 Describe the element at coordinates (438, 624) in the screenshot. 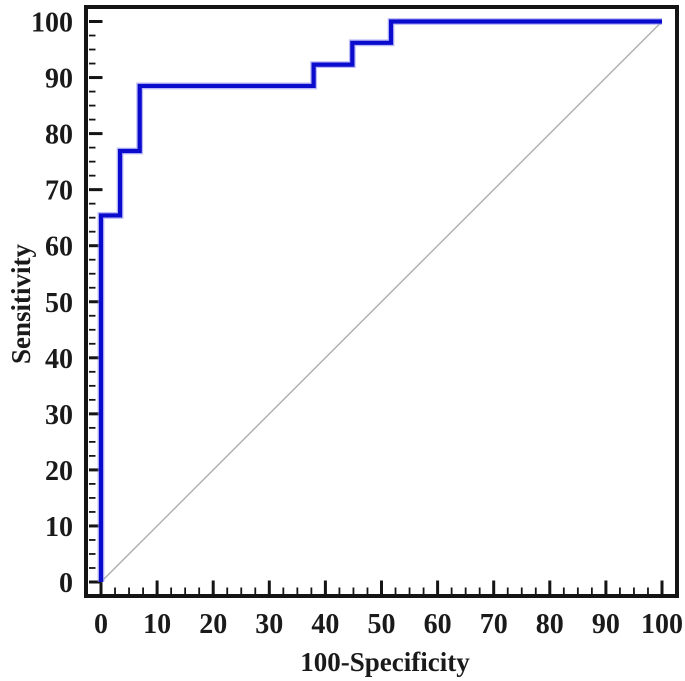

I see `x-tick-label: 60` at that location.